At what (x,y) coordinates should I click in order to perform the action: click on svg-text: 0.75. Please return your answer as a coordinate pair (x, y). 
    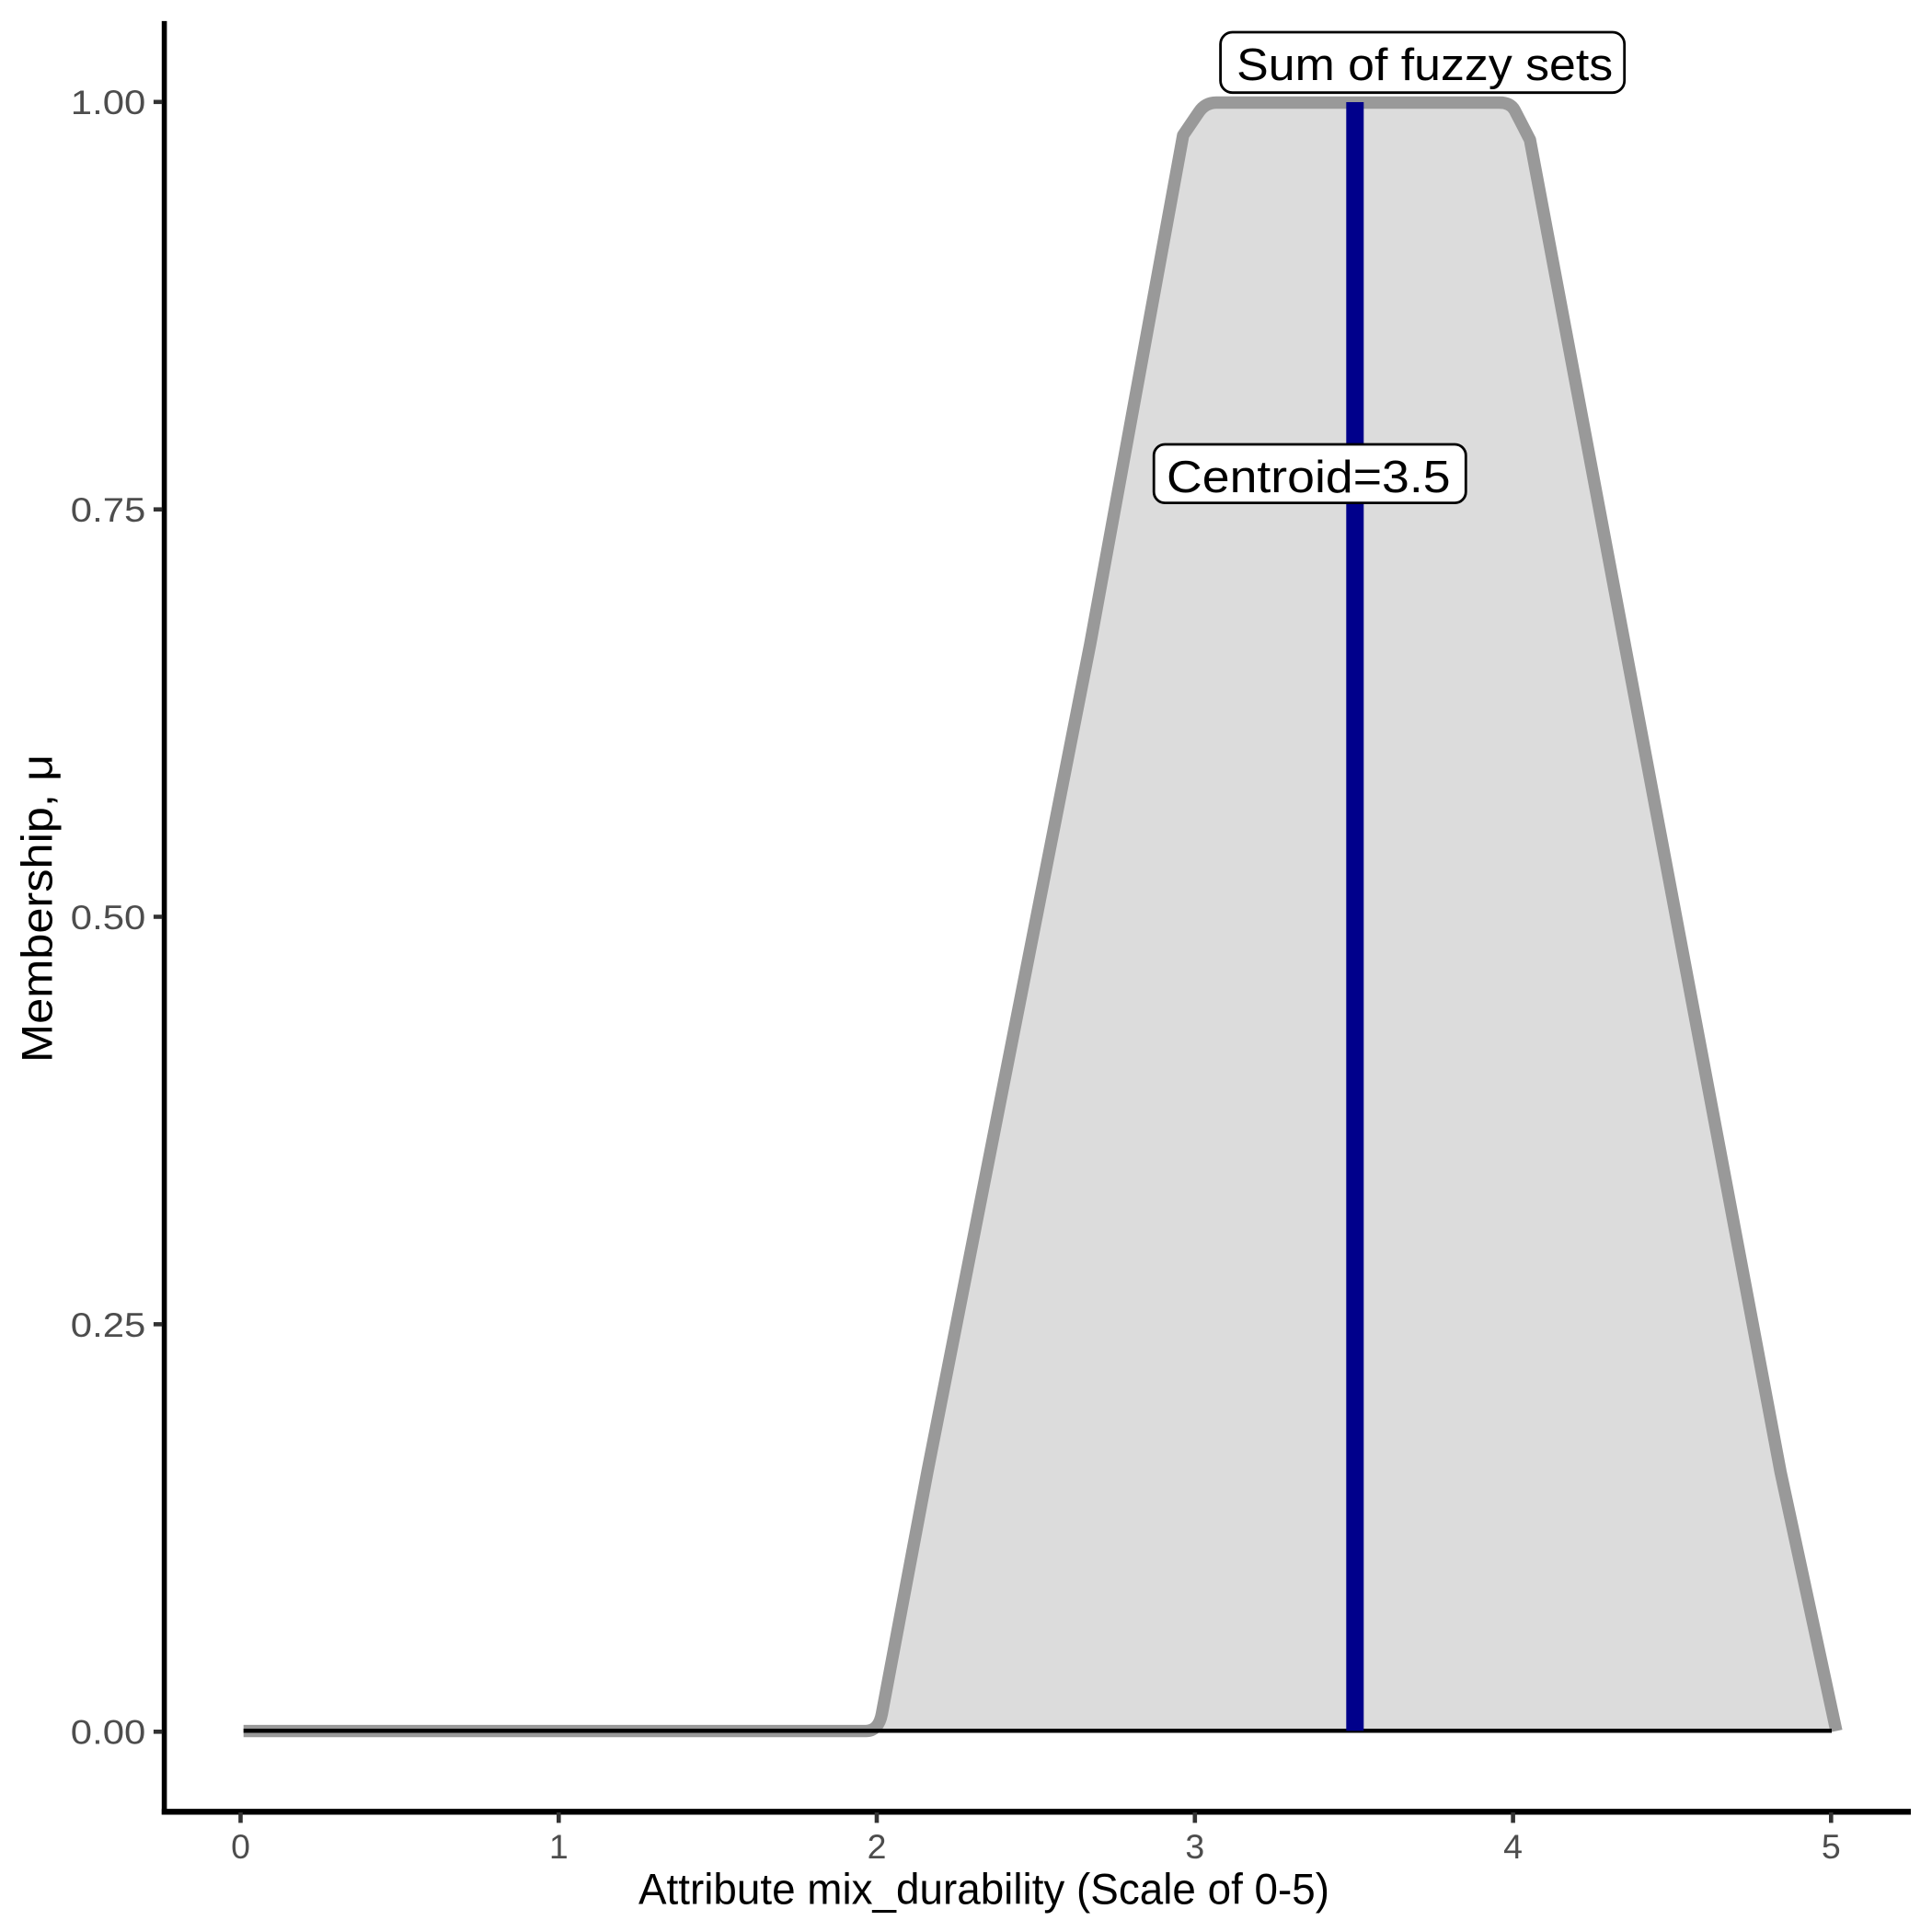
    Looking at the image, I should click on (108, 509).